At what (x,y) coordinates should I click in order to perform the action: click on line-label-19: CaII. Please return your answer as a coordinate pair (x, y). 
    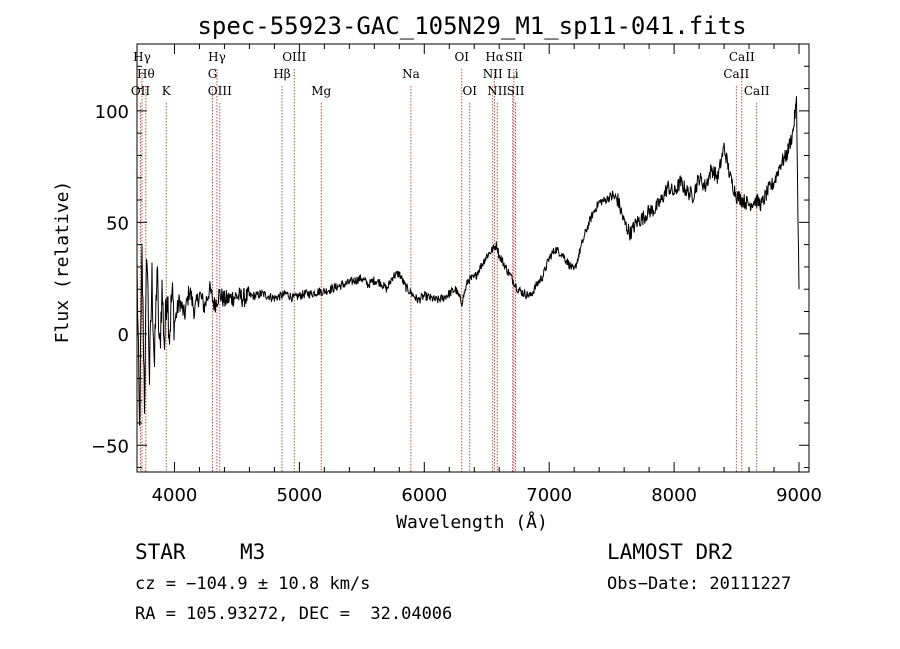
    Looking at the image, I should click on (742, 57).